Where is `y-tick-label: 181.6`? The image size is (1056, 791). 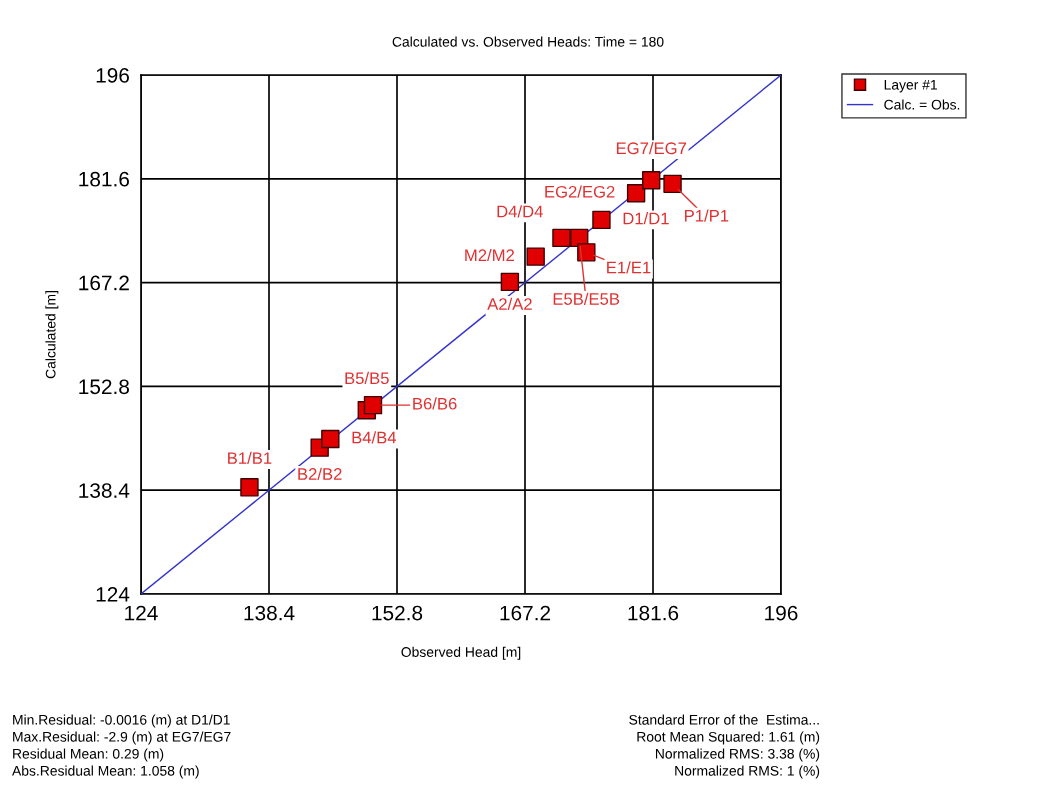
y-tick-label: 181.6 is located at coordinates (104, 179).